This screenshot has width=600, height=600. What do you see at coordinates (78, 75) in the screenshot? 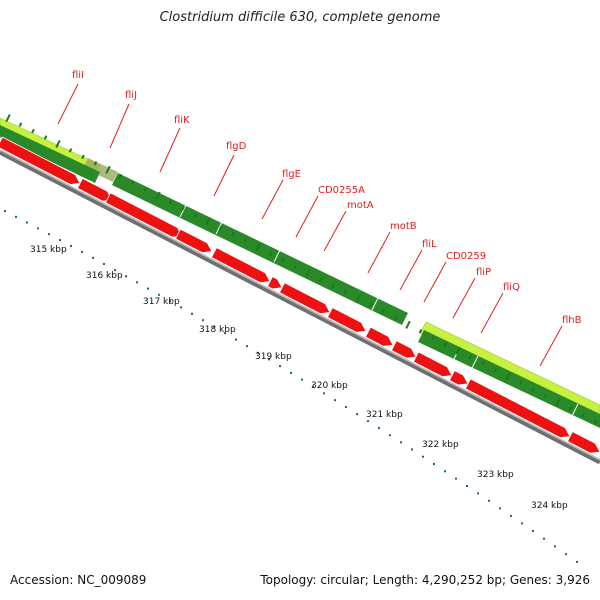
I see `gene-label-fliI: fliI` at bounding box center [78, 75].